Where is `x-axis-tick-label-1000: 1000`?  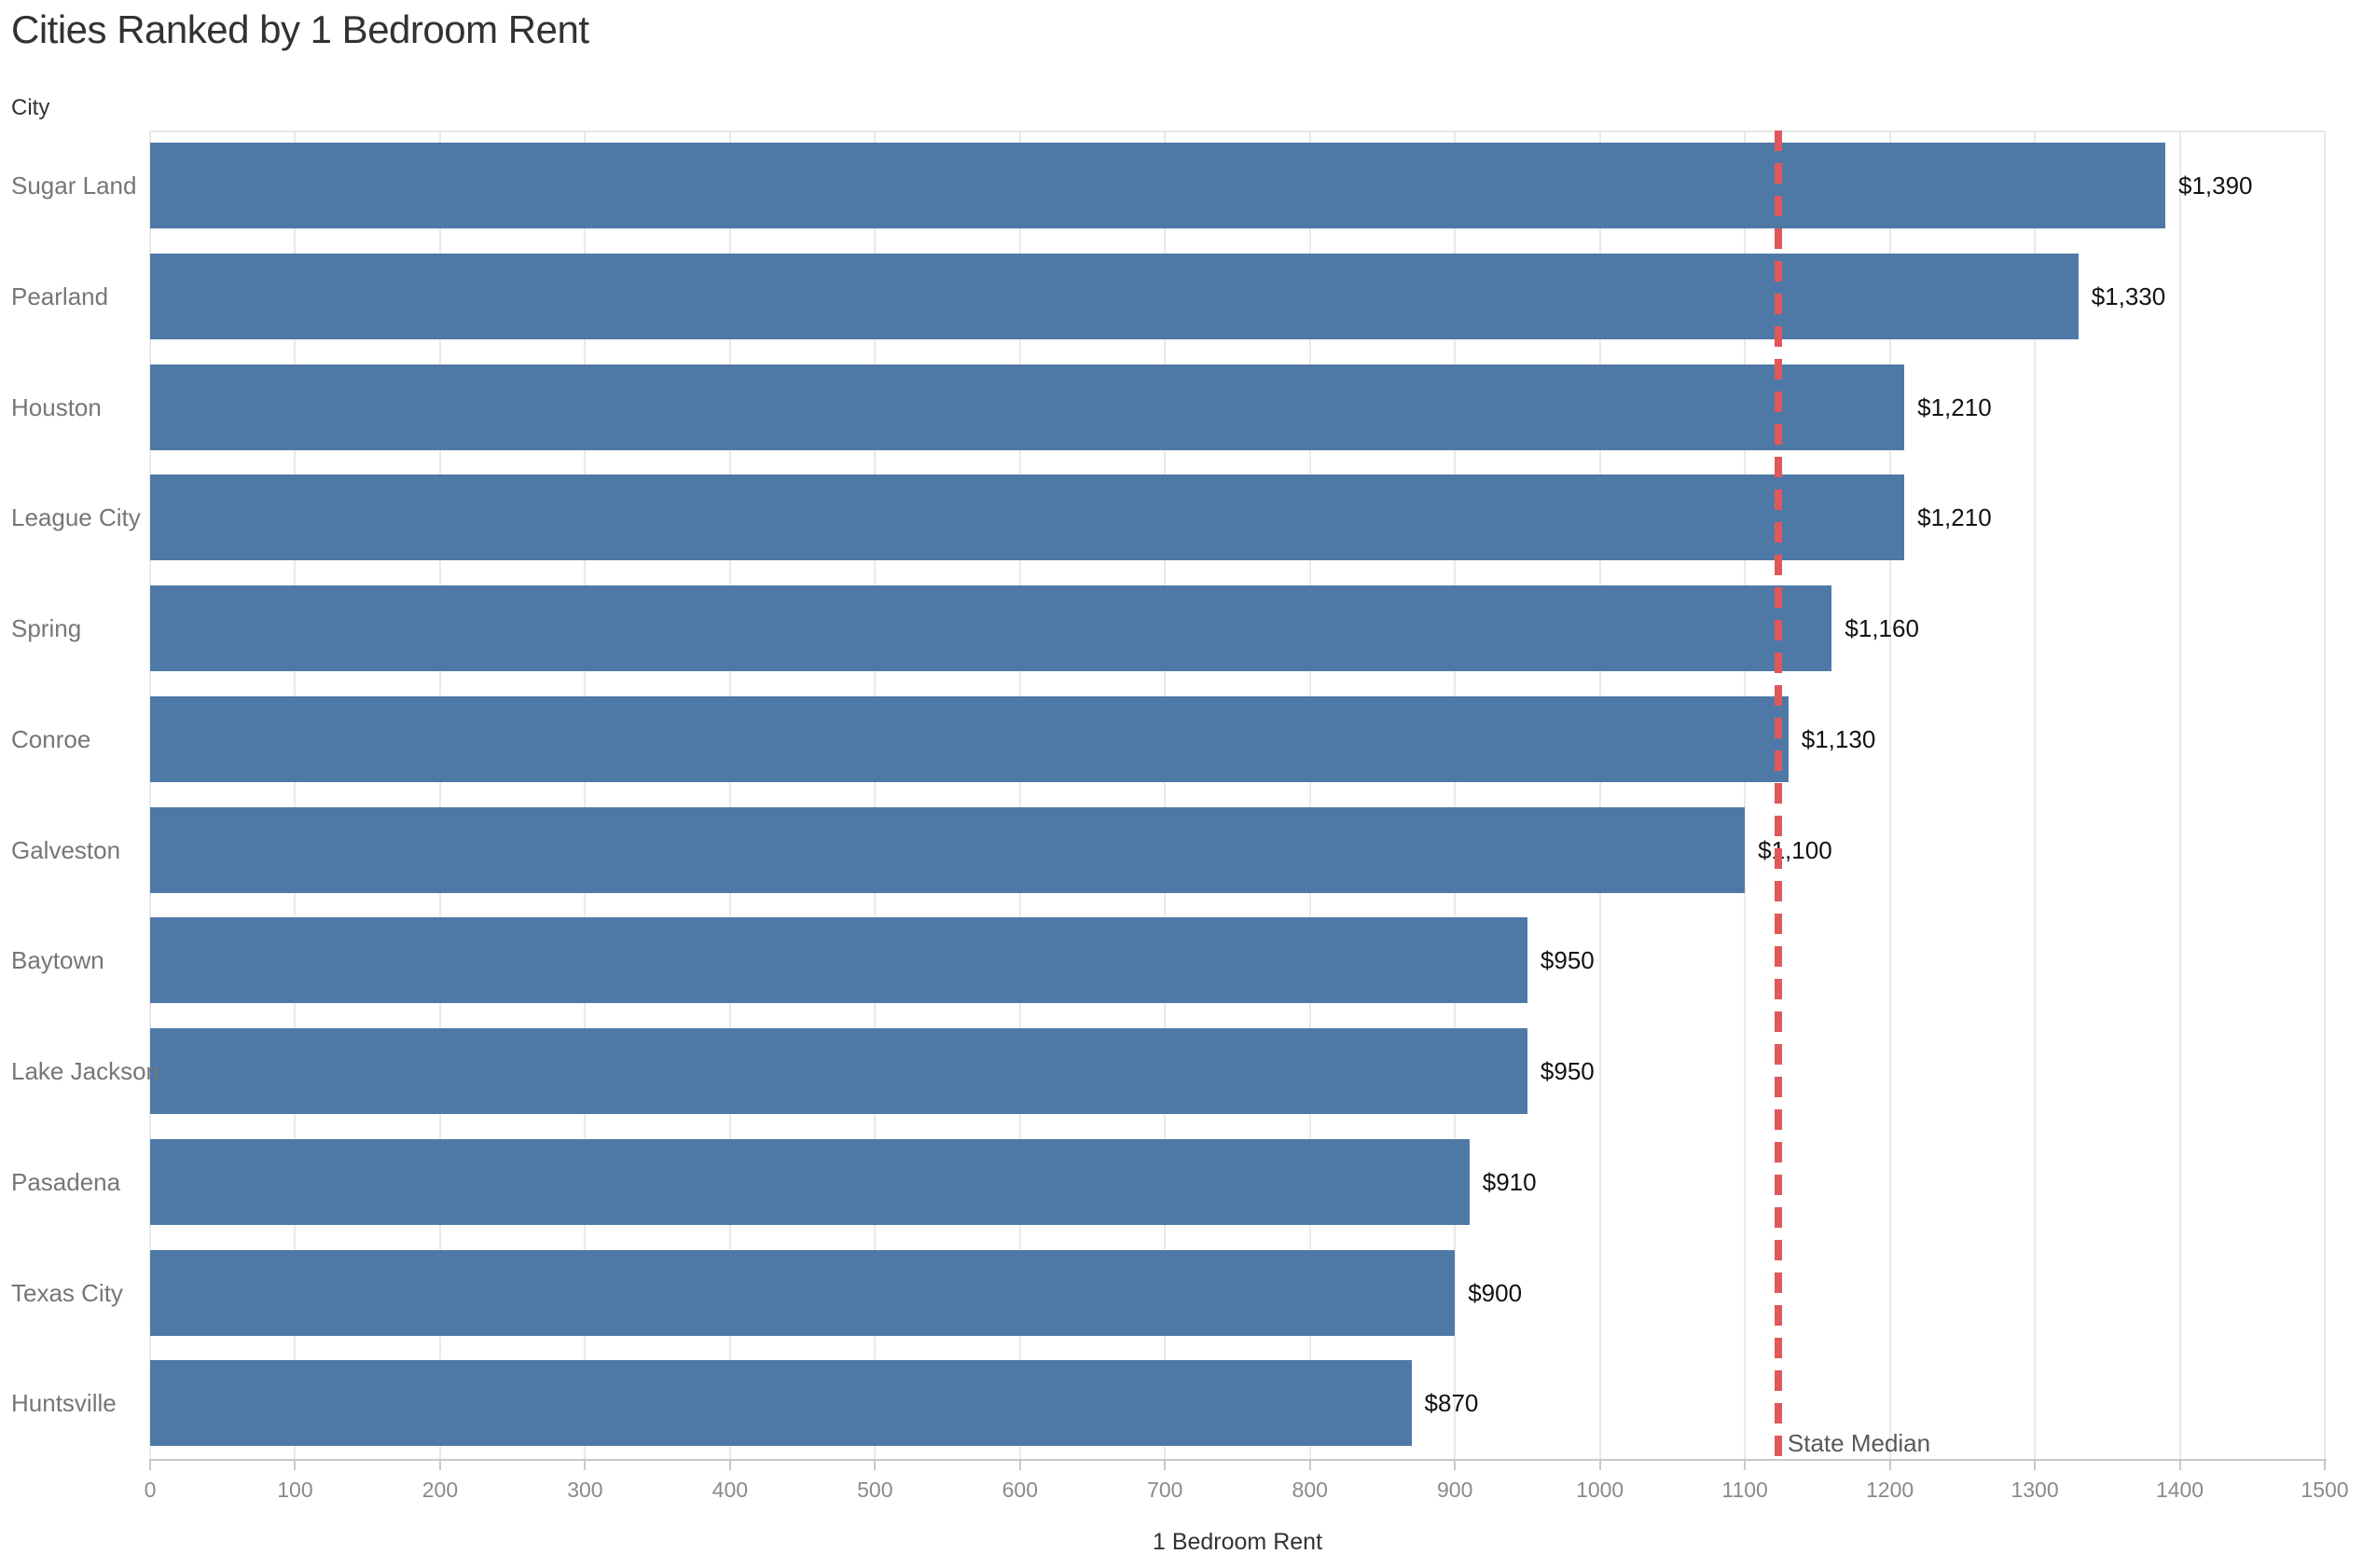 x-axis-tick-label-1000: 1000 is located at coordinates (1600, 1490).